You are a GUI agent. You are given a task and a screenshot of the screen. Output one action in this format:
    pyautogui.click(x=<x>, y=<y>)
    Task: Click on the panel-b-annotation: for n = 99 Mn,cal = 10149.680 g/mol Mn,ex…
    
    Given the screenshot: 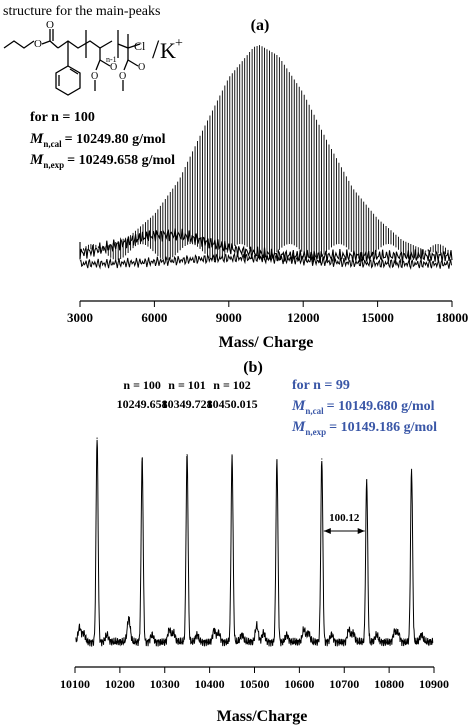 What is the action you would take?
    pyautogui.click(x=364, y=407)
    